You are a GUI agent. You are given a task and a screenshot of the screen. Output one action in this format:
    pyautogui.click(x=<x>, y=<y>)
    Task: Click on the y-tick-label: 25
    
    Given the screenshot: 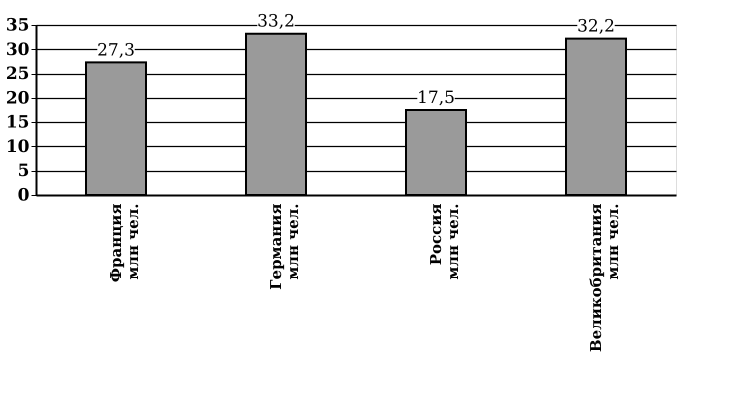 What is the action you would take?
    pyautogui.click(x=18, y=74)
    